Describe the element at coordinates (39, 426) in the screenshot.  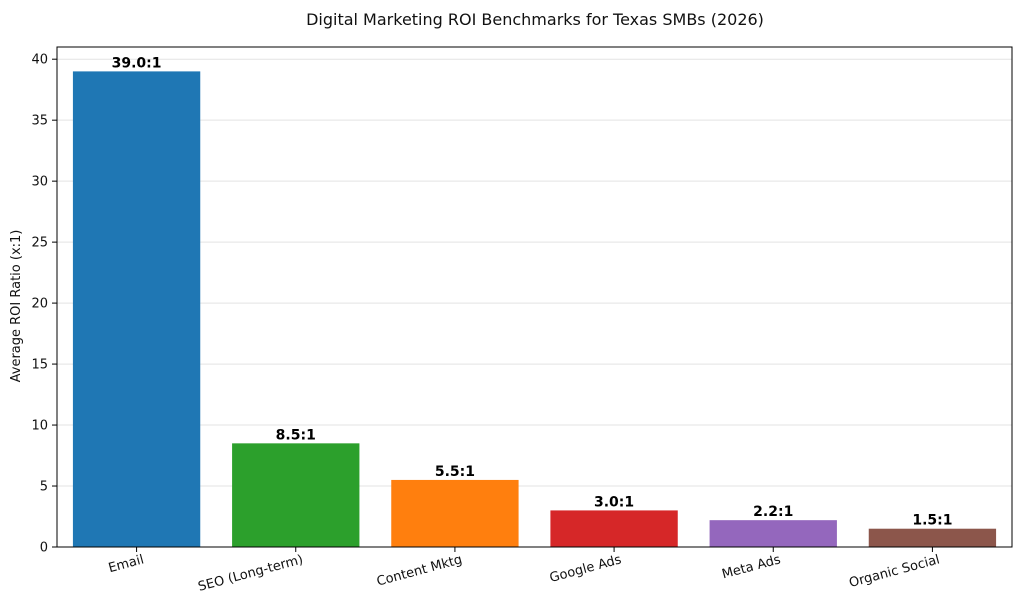
I see `y-tick-label: 10` at that location.